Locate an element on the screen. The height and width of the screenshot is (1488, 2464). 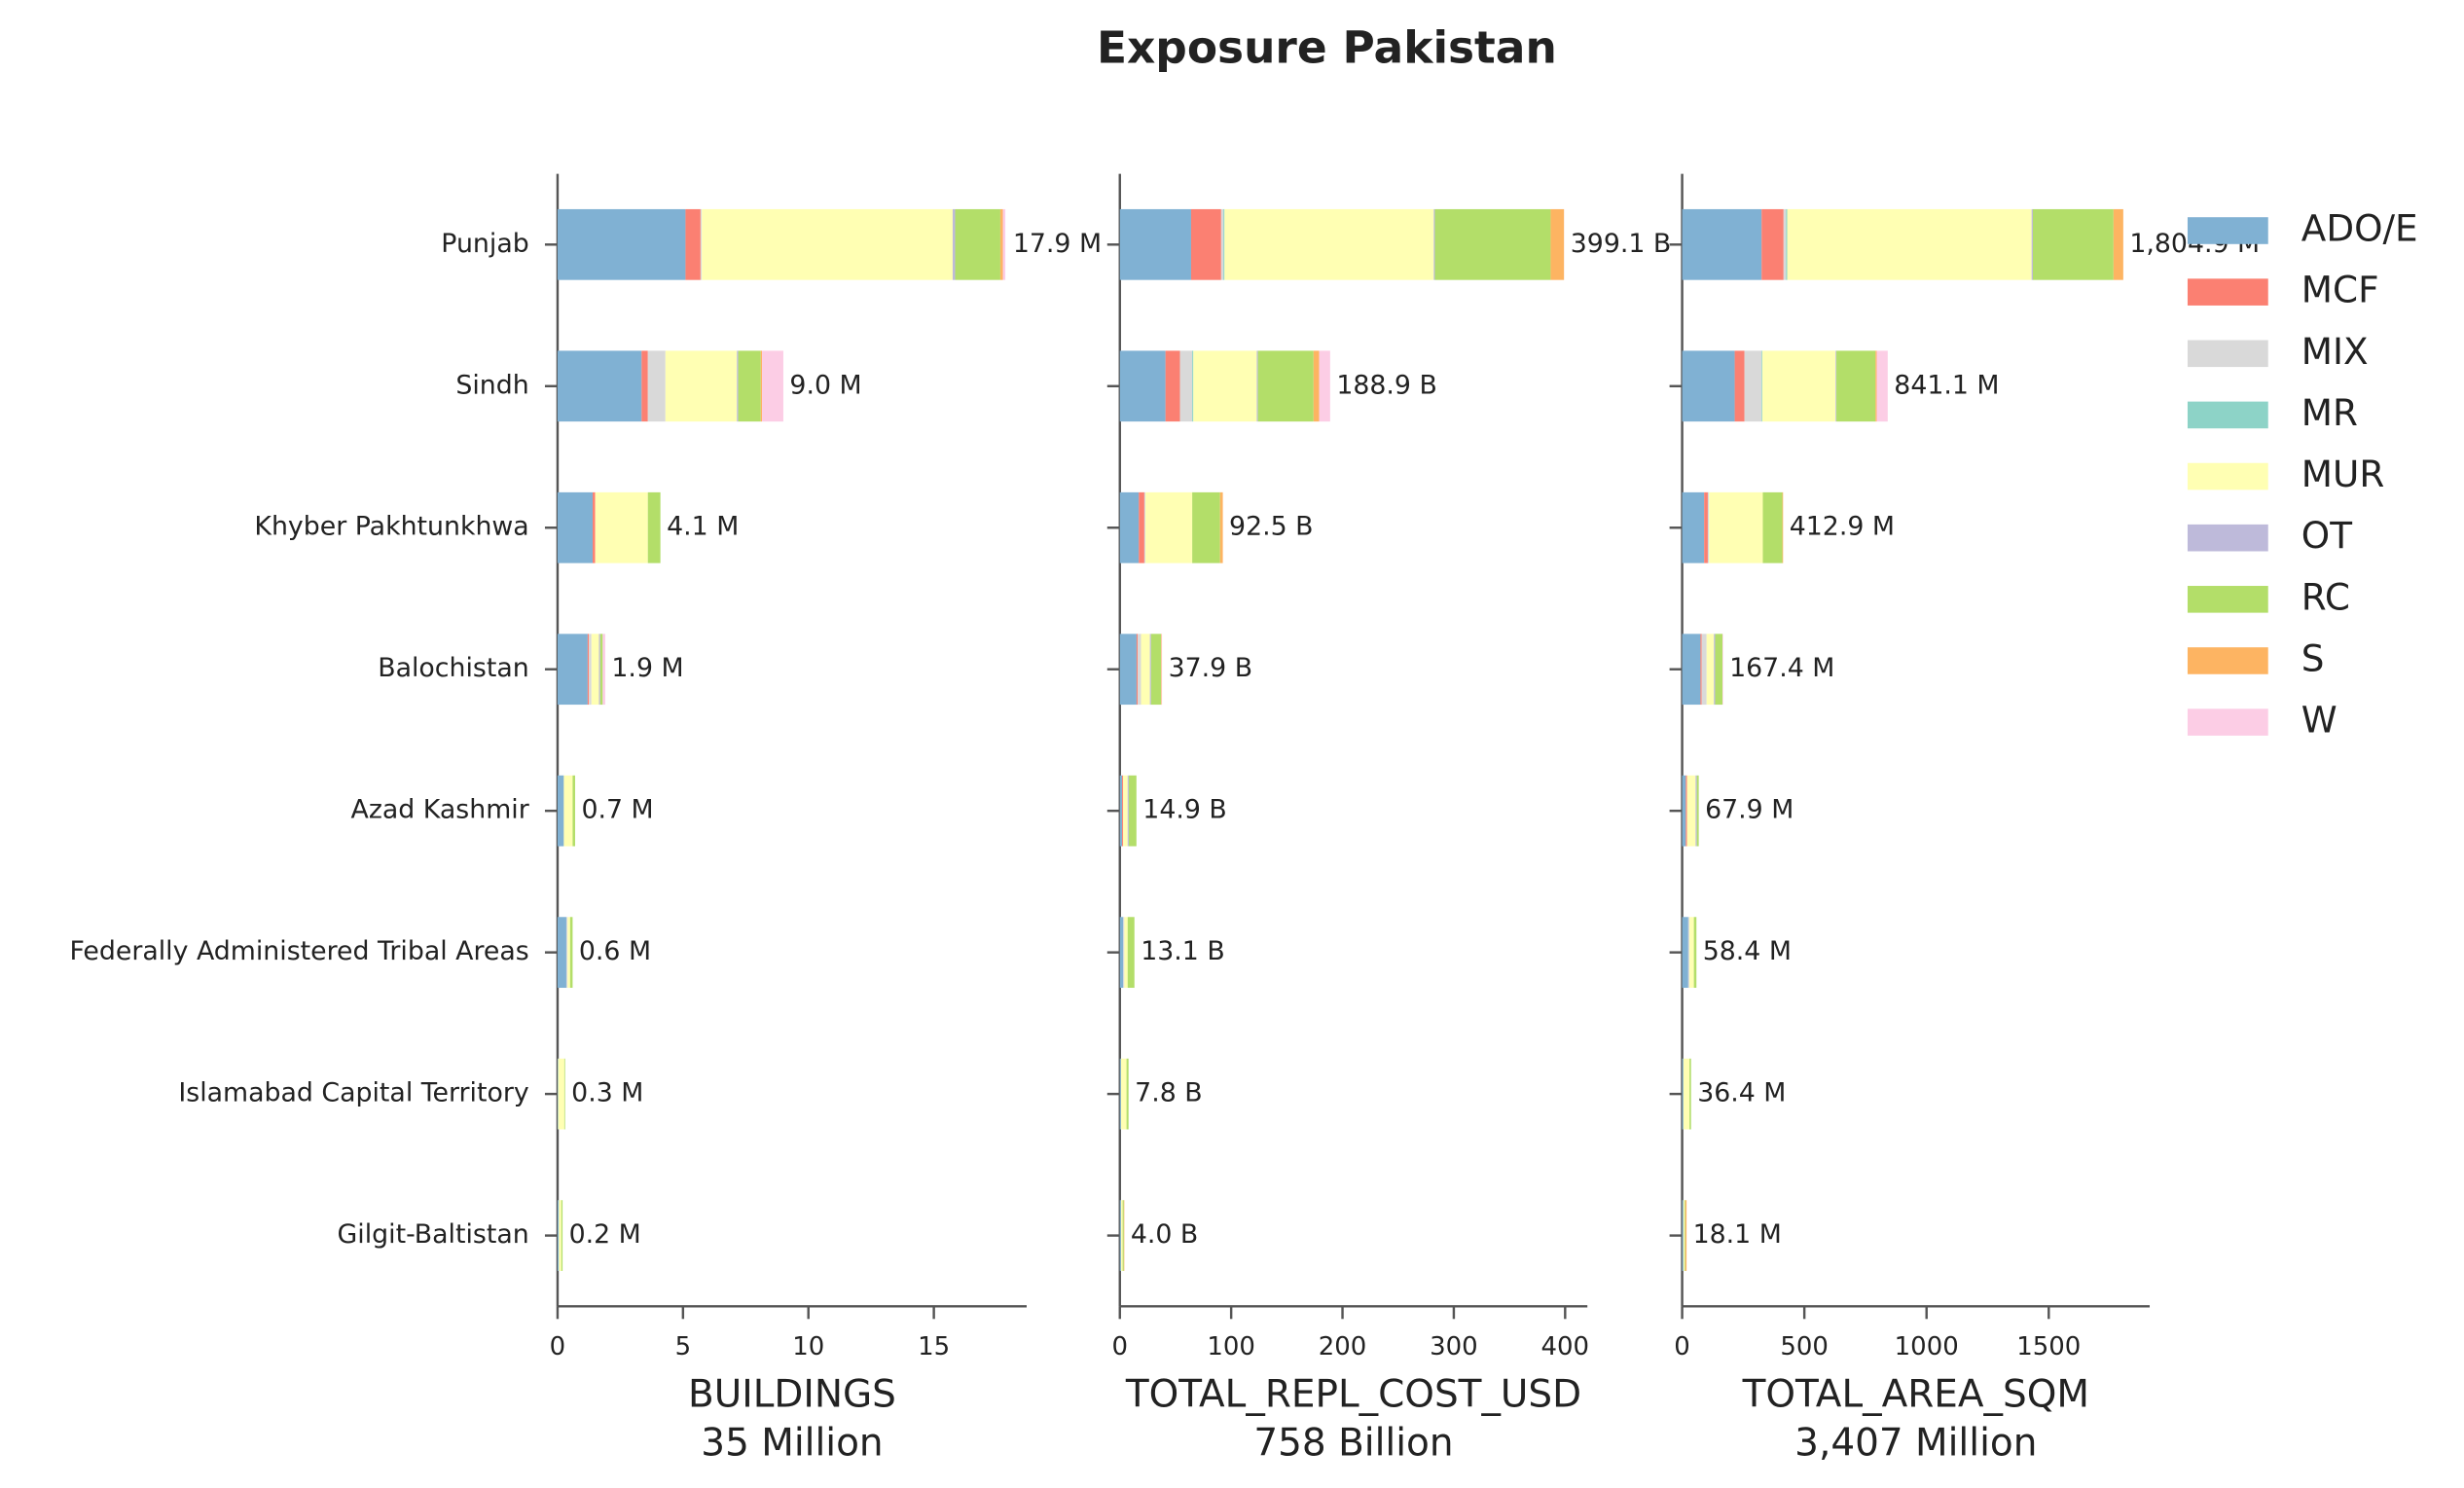
total-label: 1.9 M is located at coordinates (647, 668).